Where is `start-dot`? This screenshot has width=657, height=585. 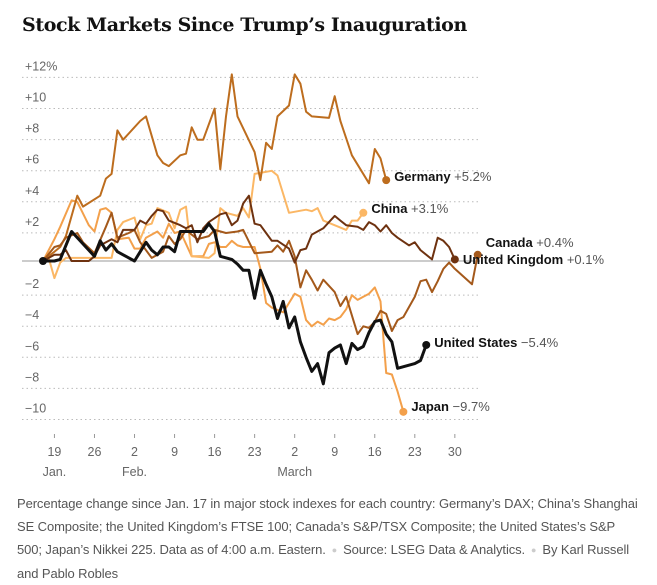 start-dot is located at coordinates (43, 261).